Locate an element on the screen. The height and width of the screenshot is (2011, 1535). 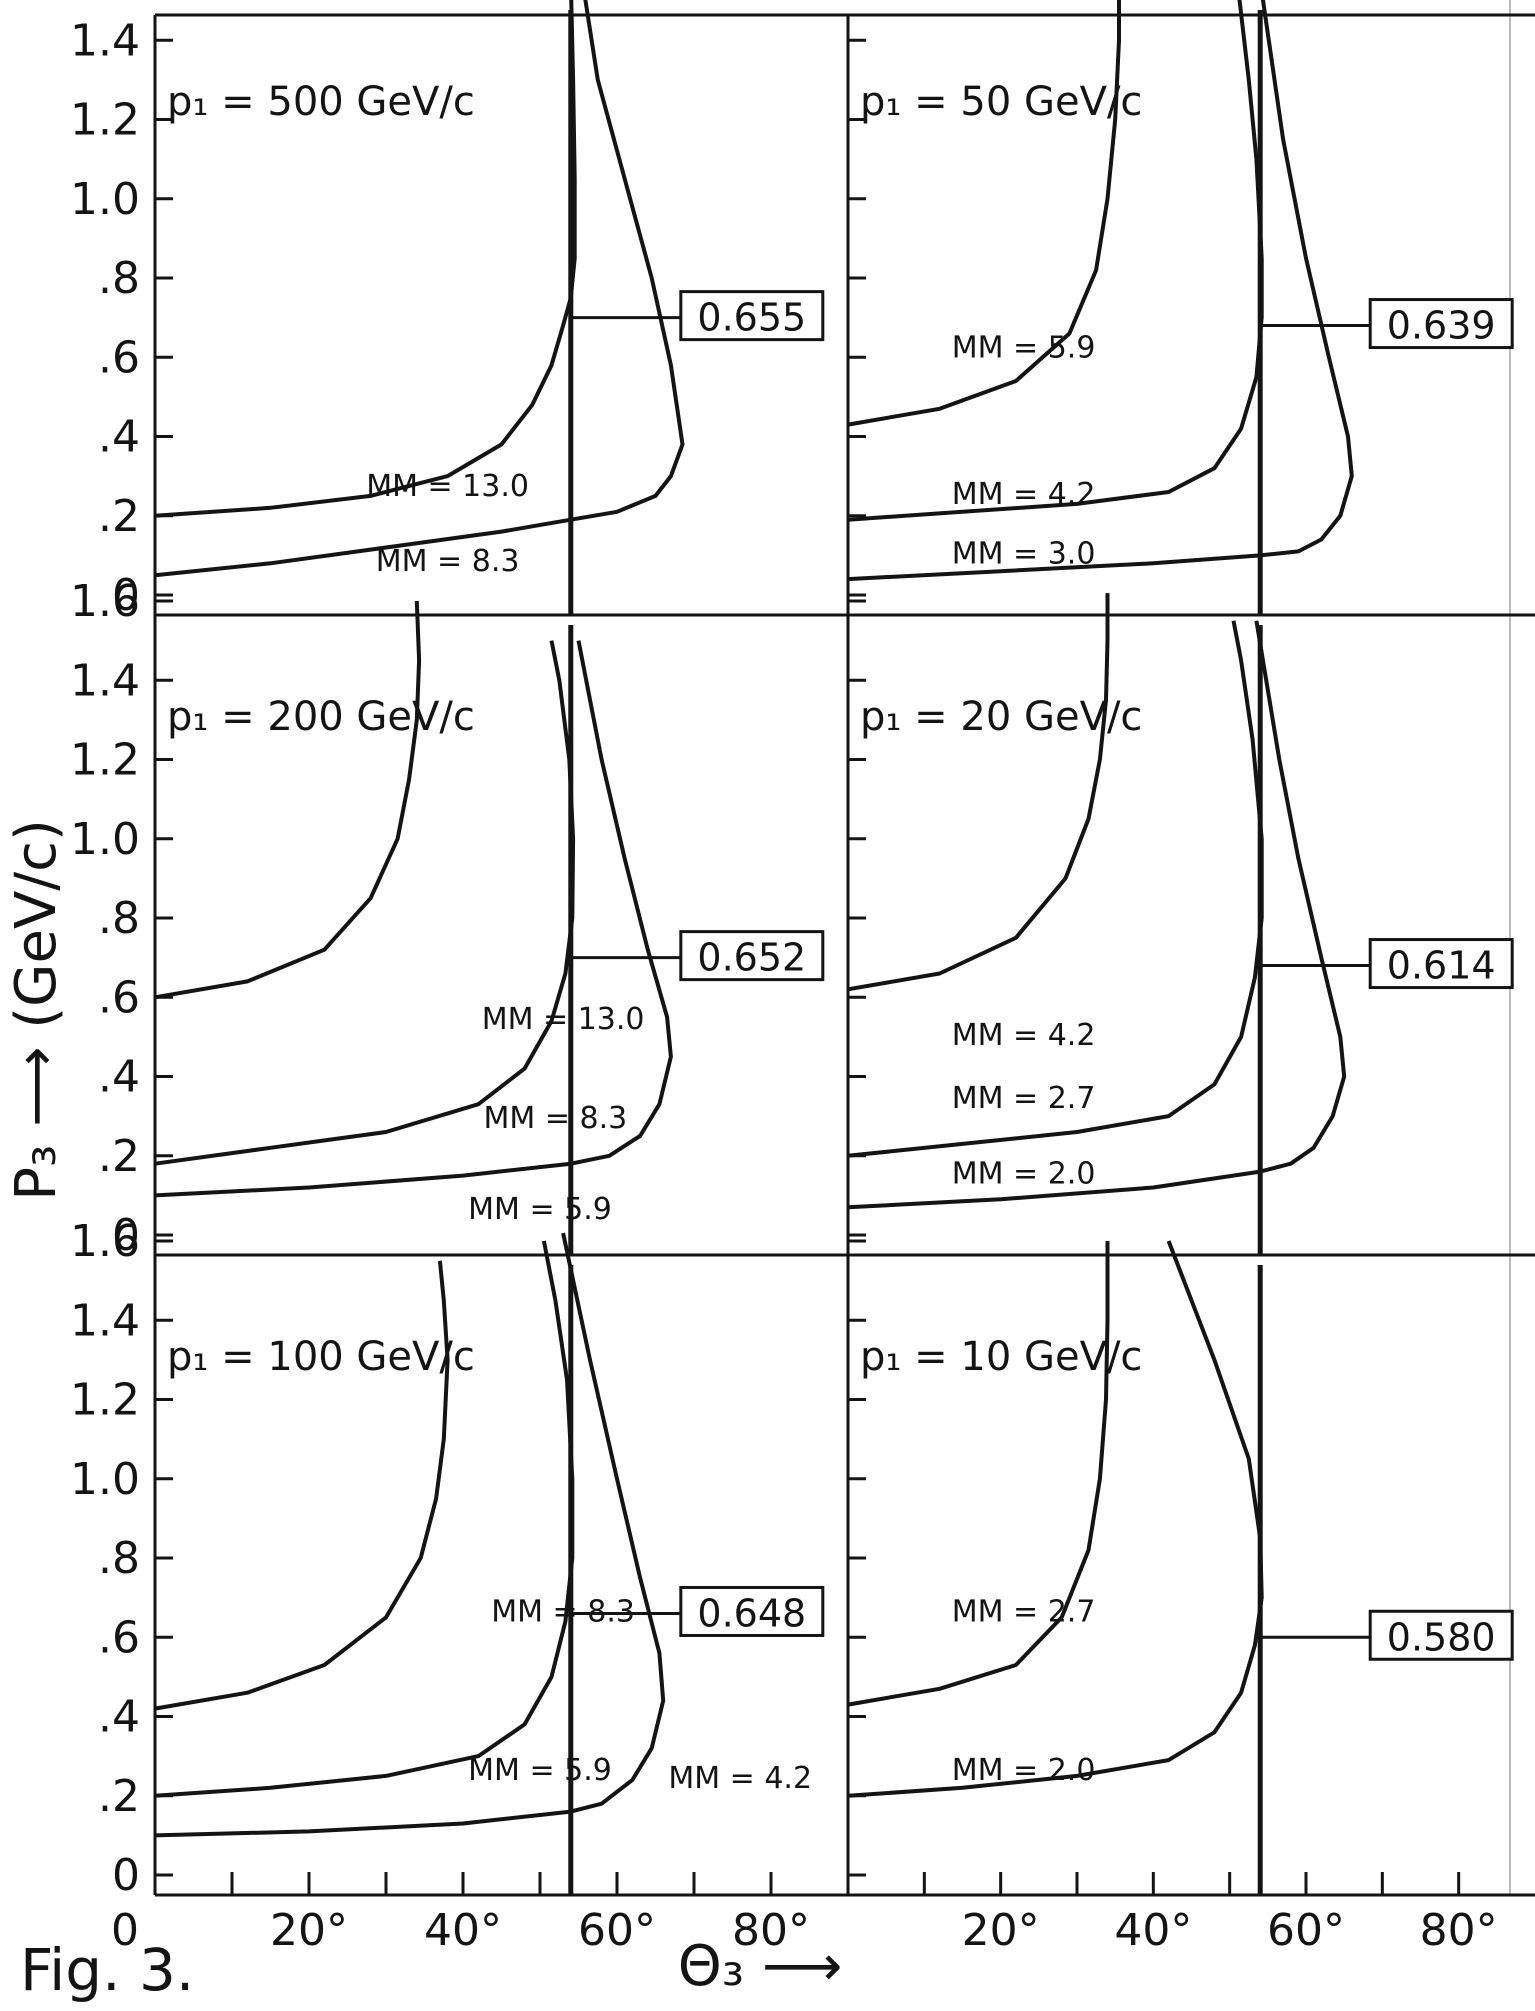
marker-value-label: 0.580 is located at coordinates (1441, 1637).